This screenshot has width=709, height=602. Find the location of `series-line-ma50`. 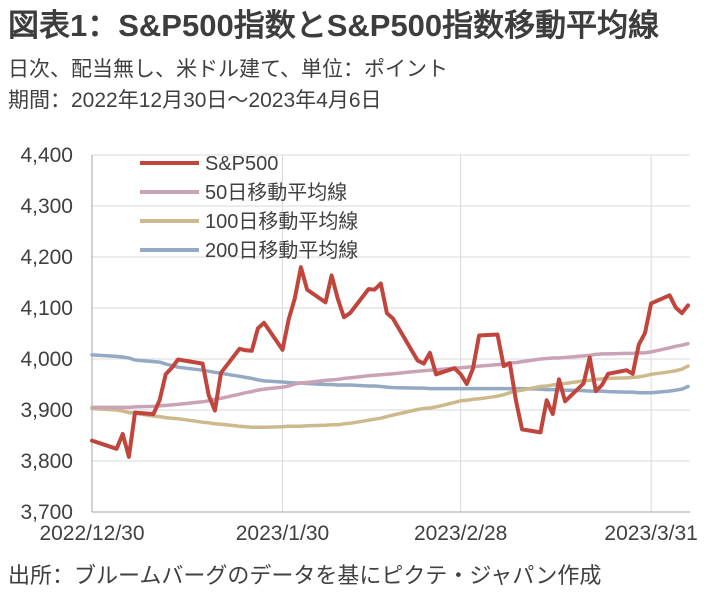

series-line-ma50 is located at coordinates (390, 375).